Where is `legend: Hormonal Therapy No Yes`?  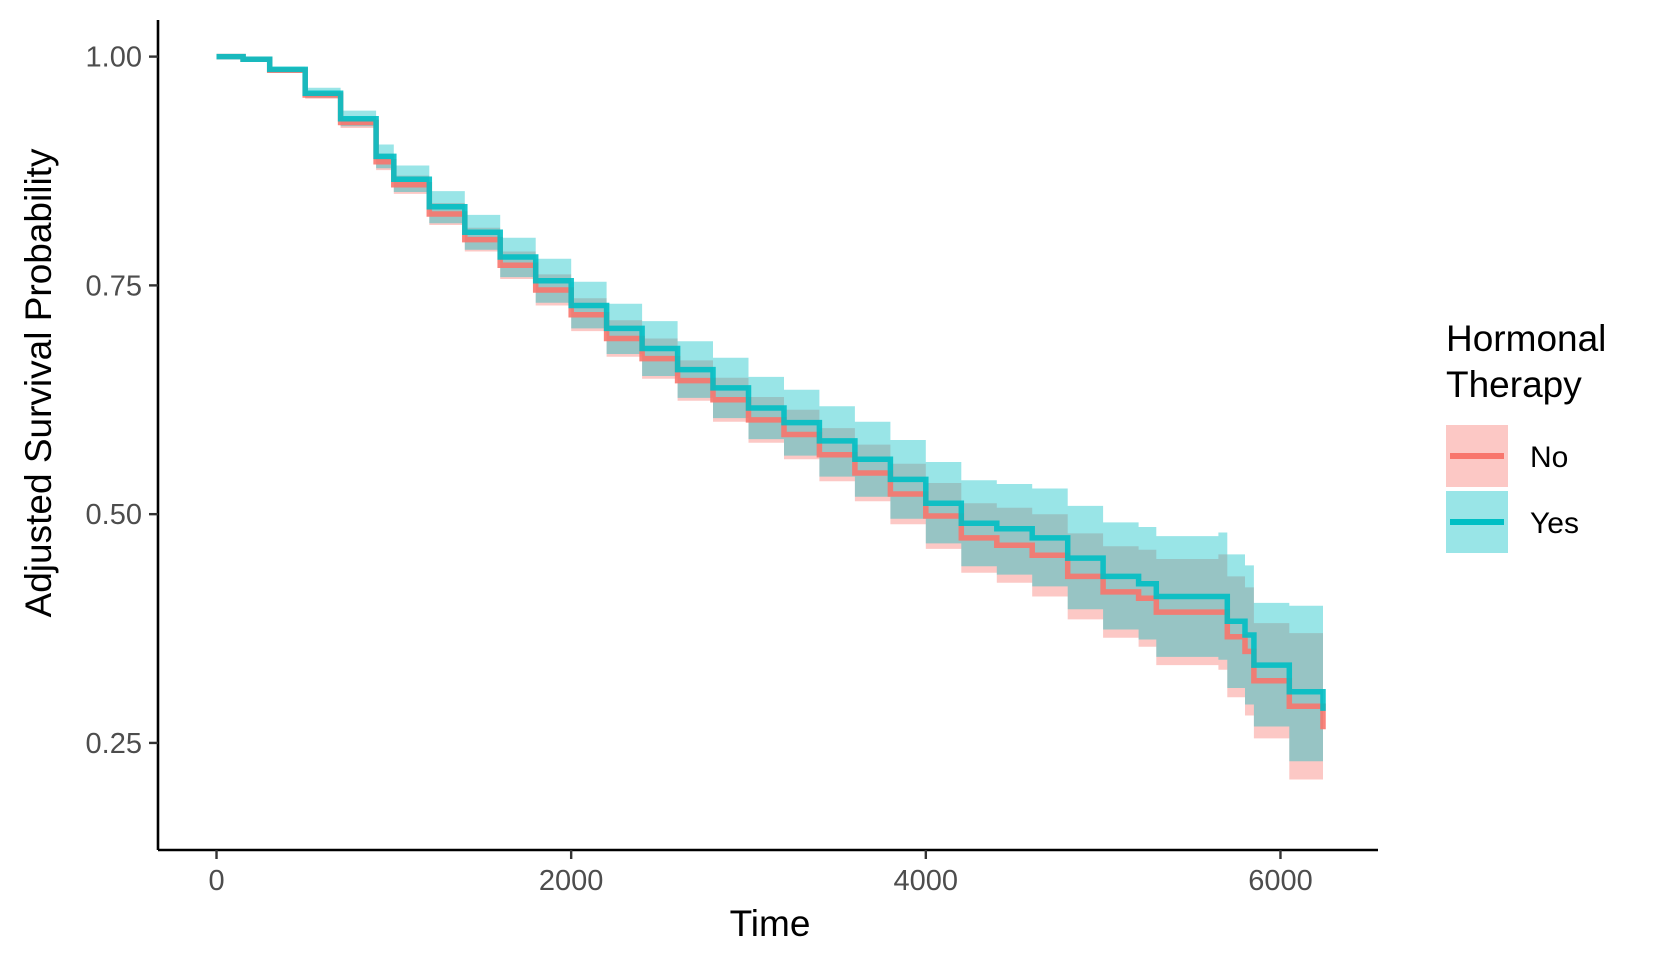
legend: Hormonal Therapy No Yes is located at coordinates (1526, 435).